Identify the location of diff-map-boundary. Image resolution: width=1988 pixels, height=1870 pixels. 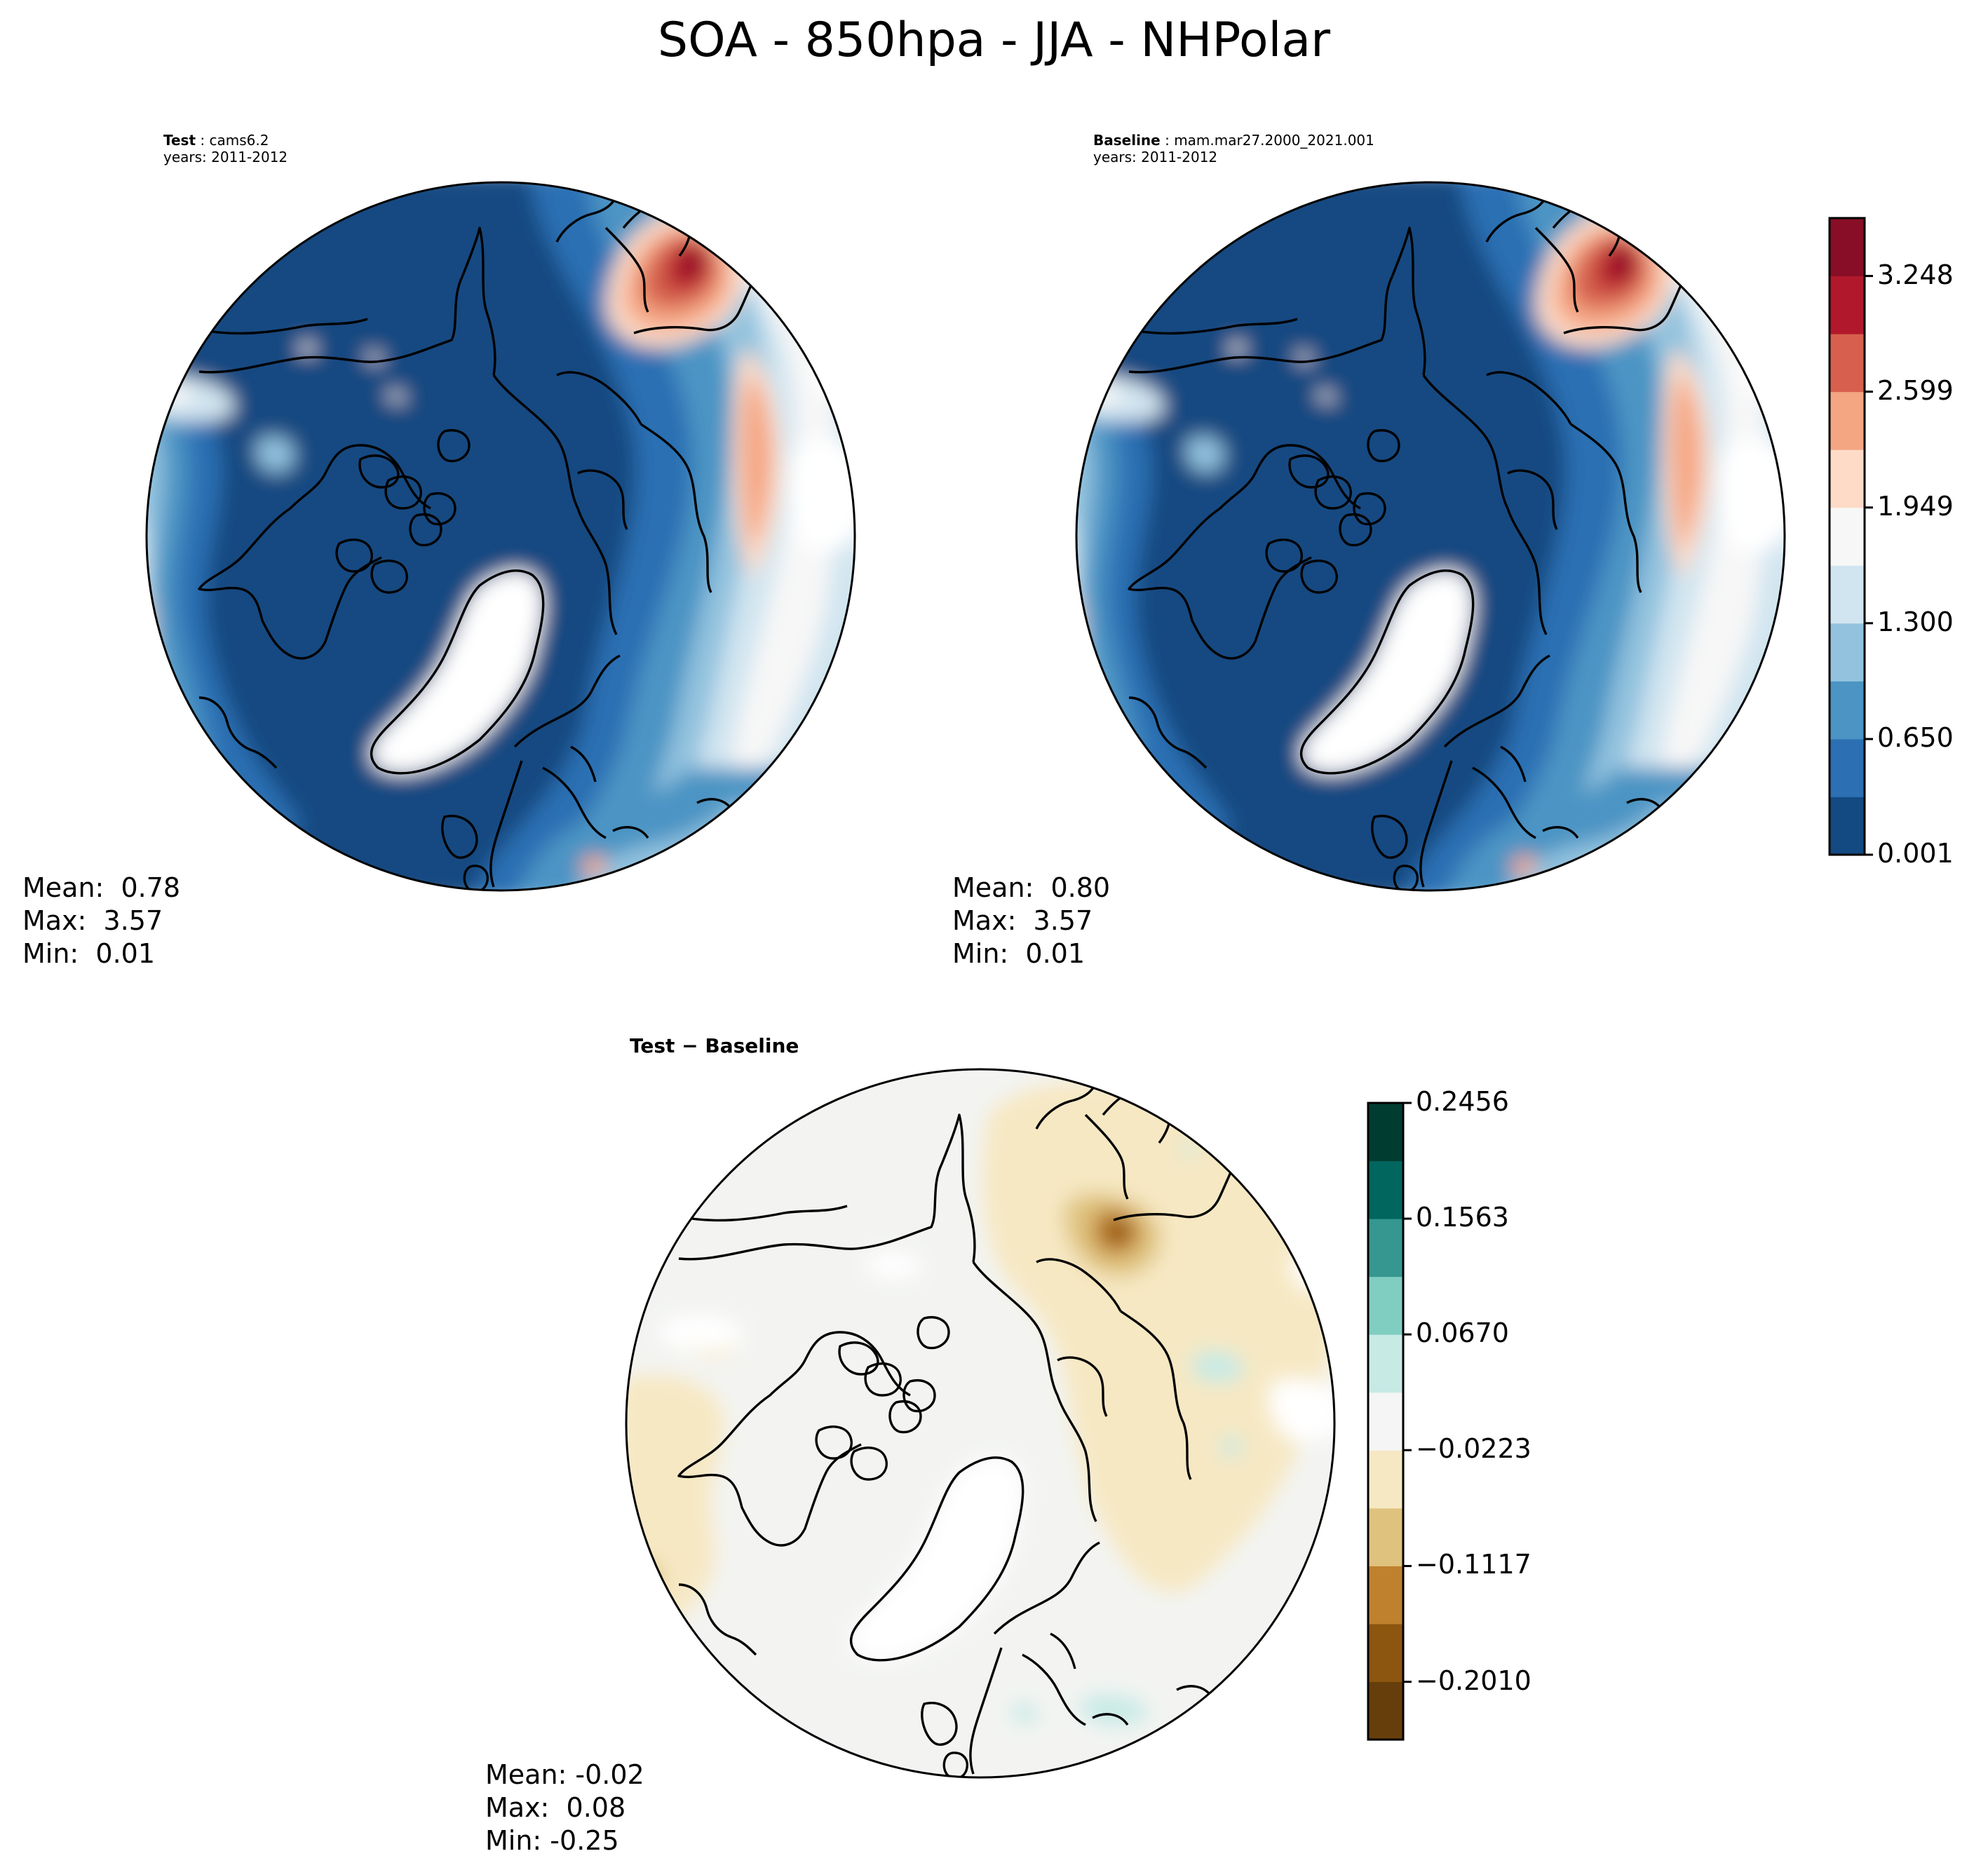
(981, 1423).